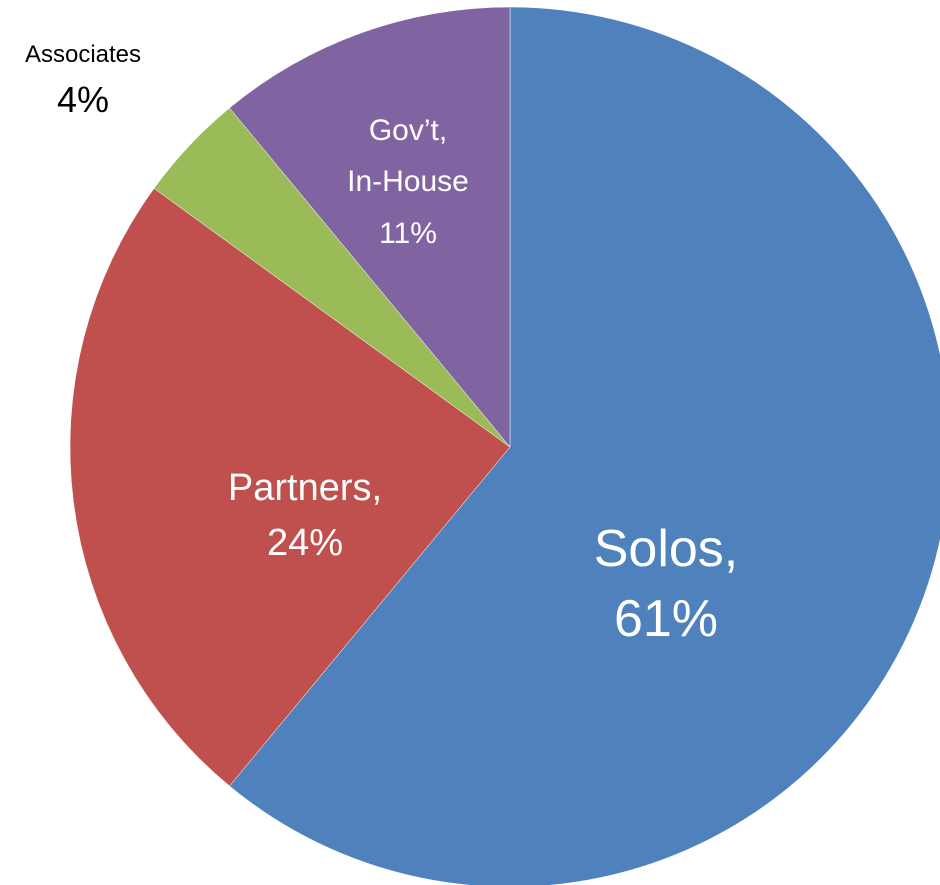 This screenshot has height=885, width=940. I want to click on slice-label-partners-1: Partners,, so click(305, 488).